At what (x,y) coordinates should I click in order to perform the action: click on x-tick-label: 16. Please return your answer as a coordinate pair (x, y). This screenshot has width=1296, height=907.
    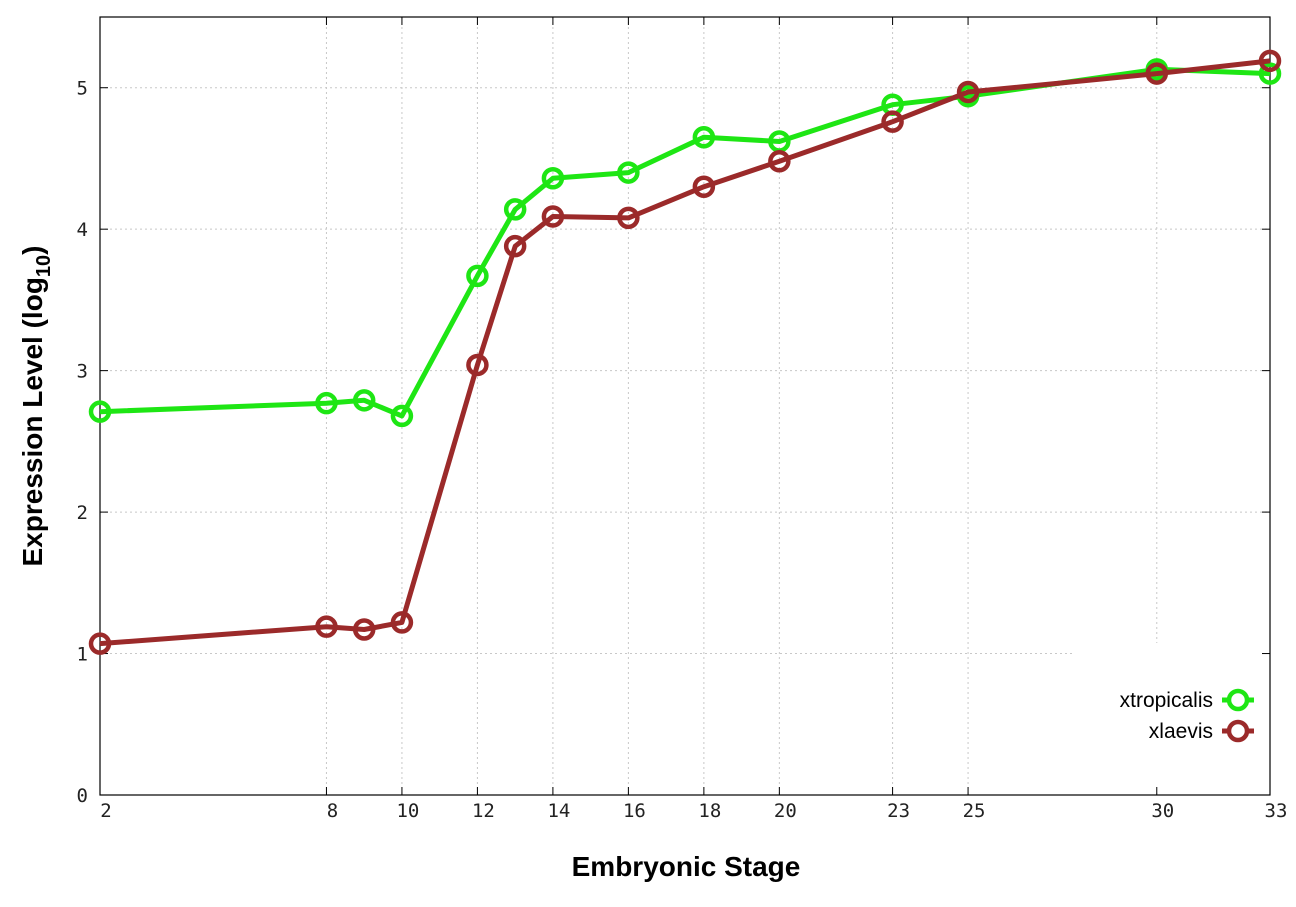
    Looking at the image, I should click on (634, 811).